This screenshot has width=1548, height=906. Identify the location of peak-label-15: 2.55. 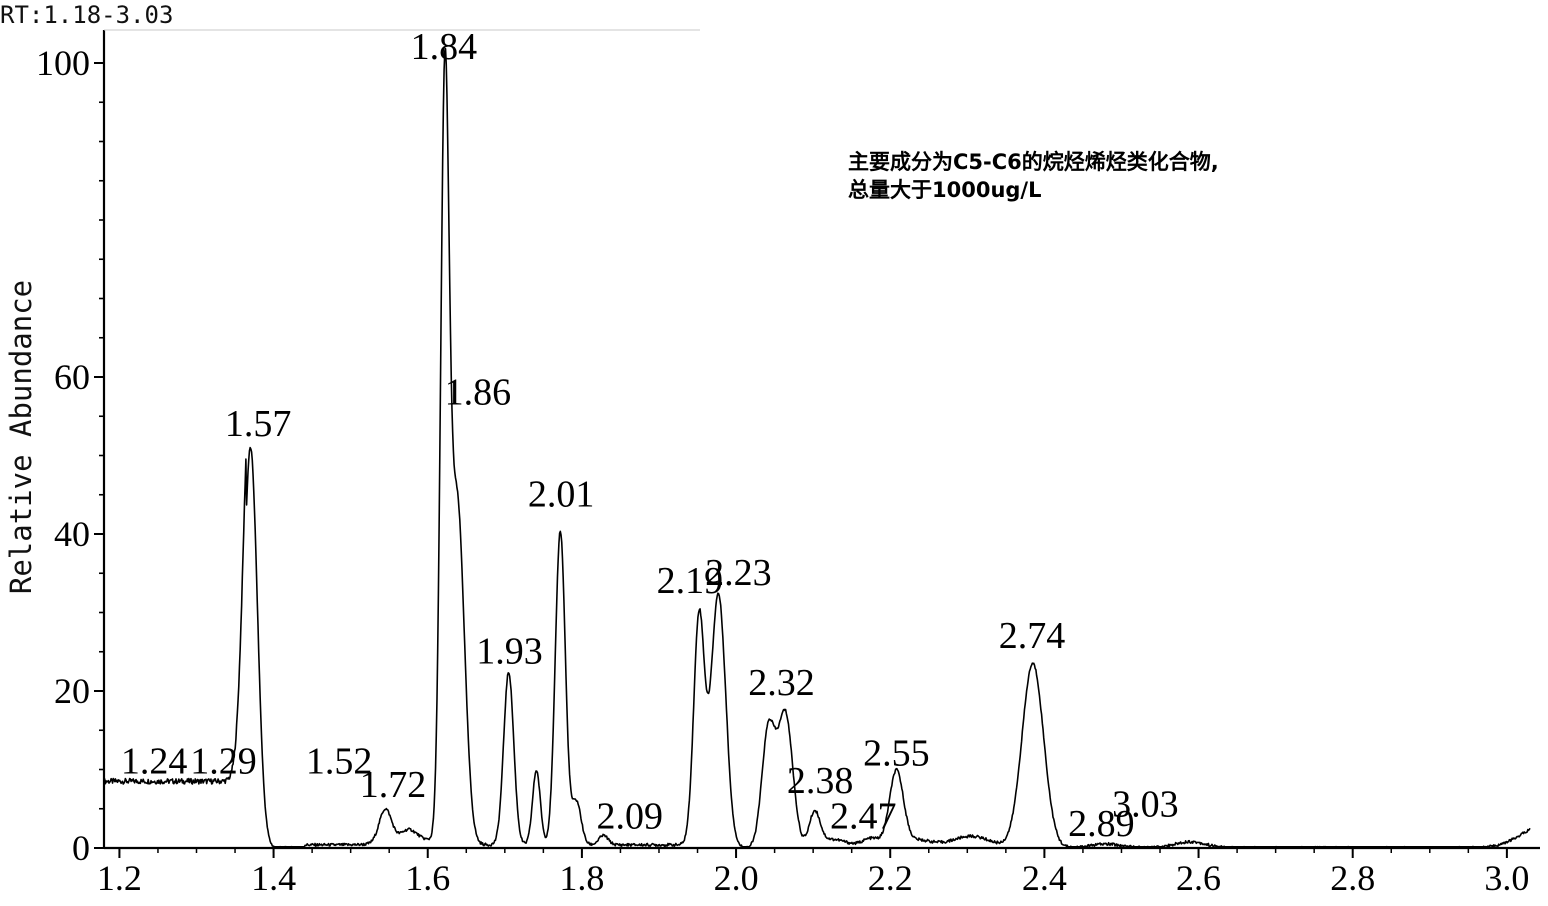
(896, 754).